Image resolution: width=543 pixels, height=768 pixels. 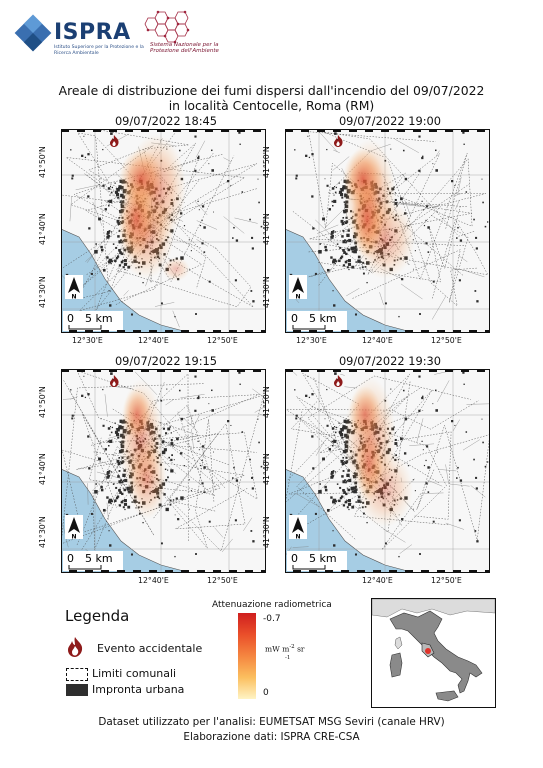 I want to click on scale-zero-label: 0, so click(x=294, y=318).